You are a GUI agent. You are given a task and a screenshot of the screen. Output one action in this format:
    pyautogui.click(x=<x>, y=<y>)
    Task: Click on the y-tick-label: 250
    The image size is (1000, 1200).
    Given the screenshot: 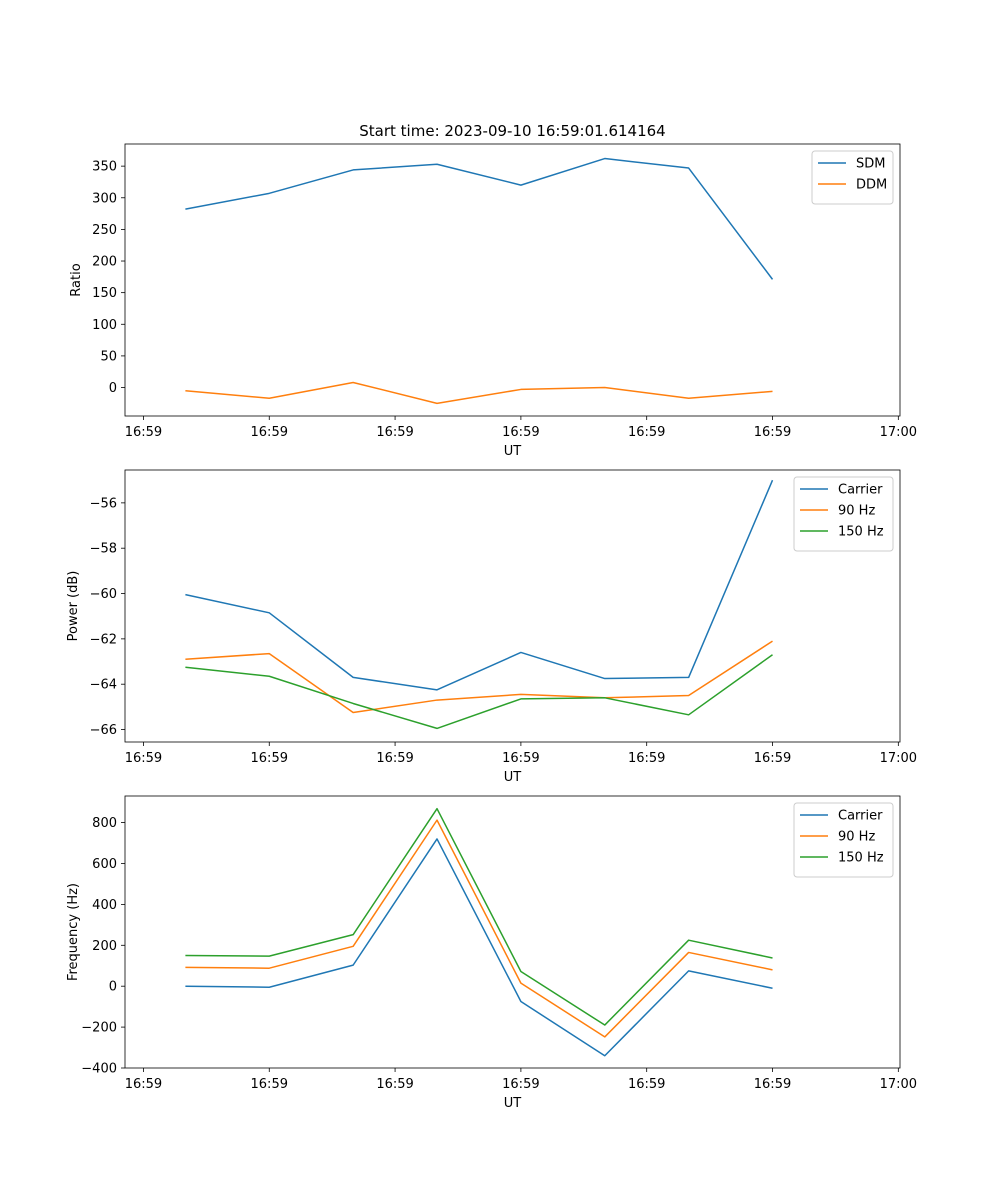 What is the action you would take?
    pyautogui.click(x=104, y=230)
    